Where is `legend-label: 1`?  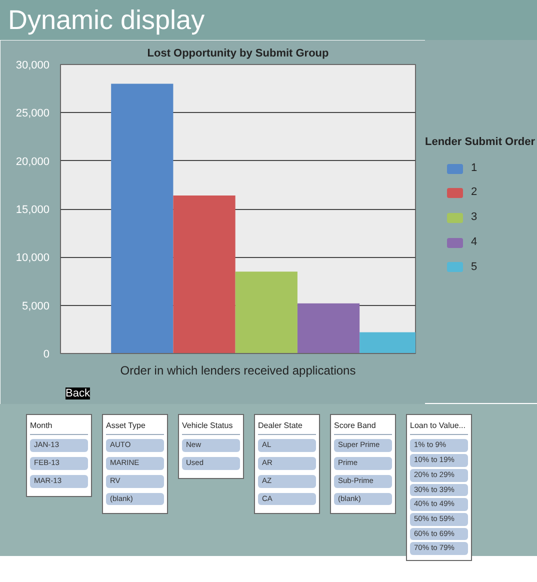
legend-label: 1 is located at coordinates (474, 168).